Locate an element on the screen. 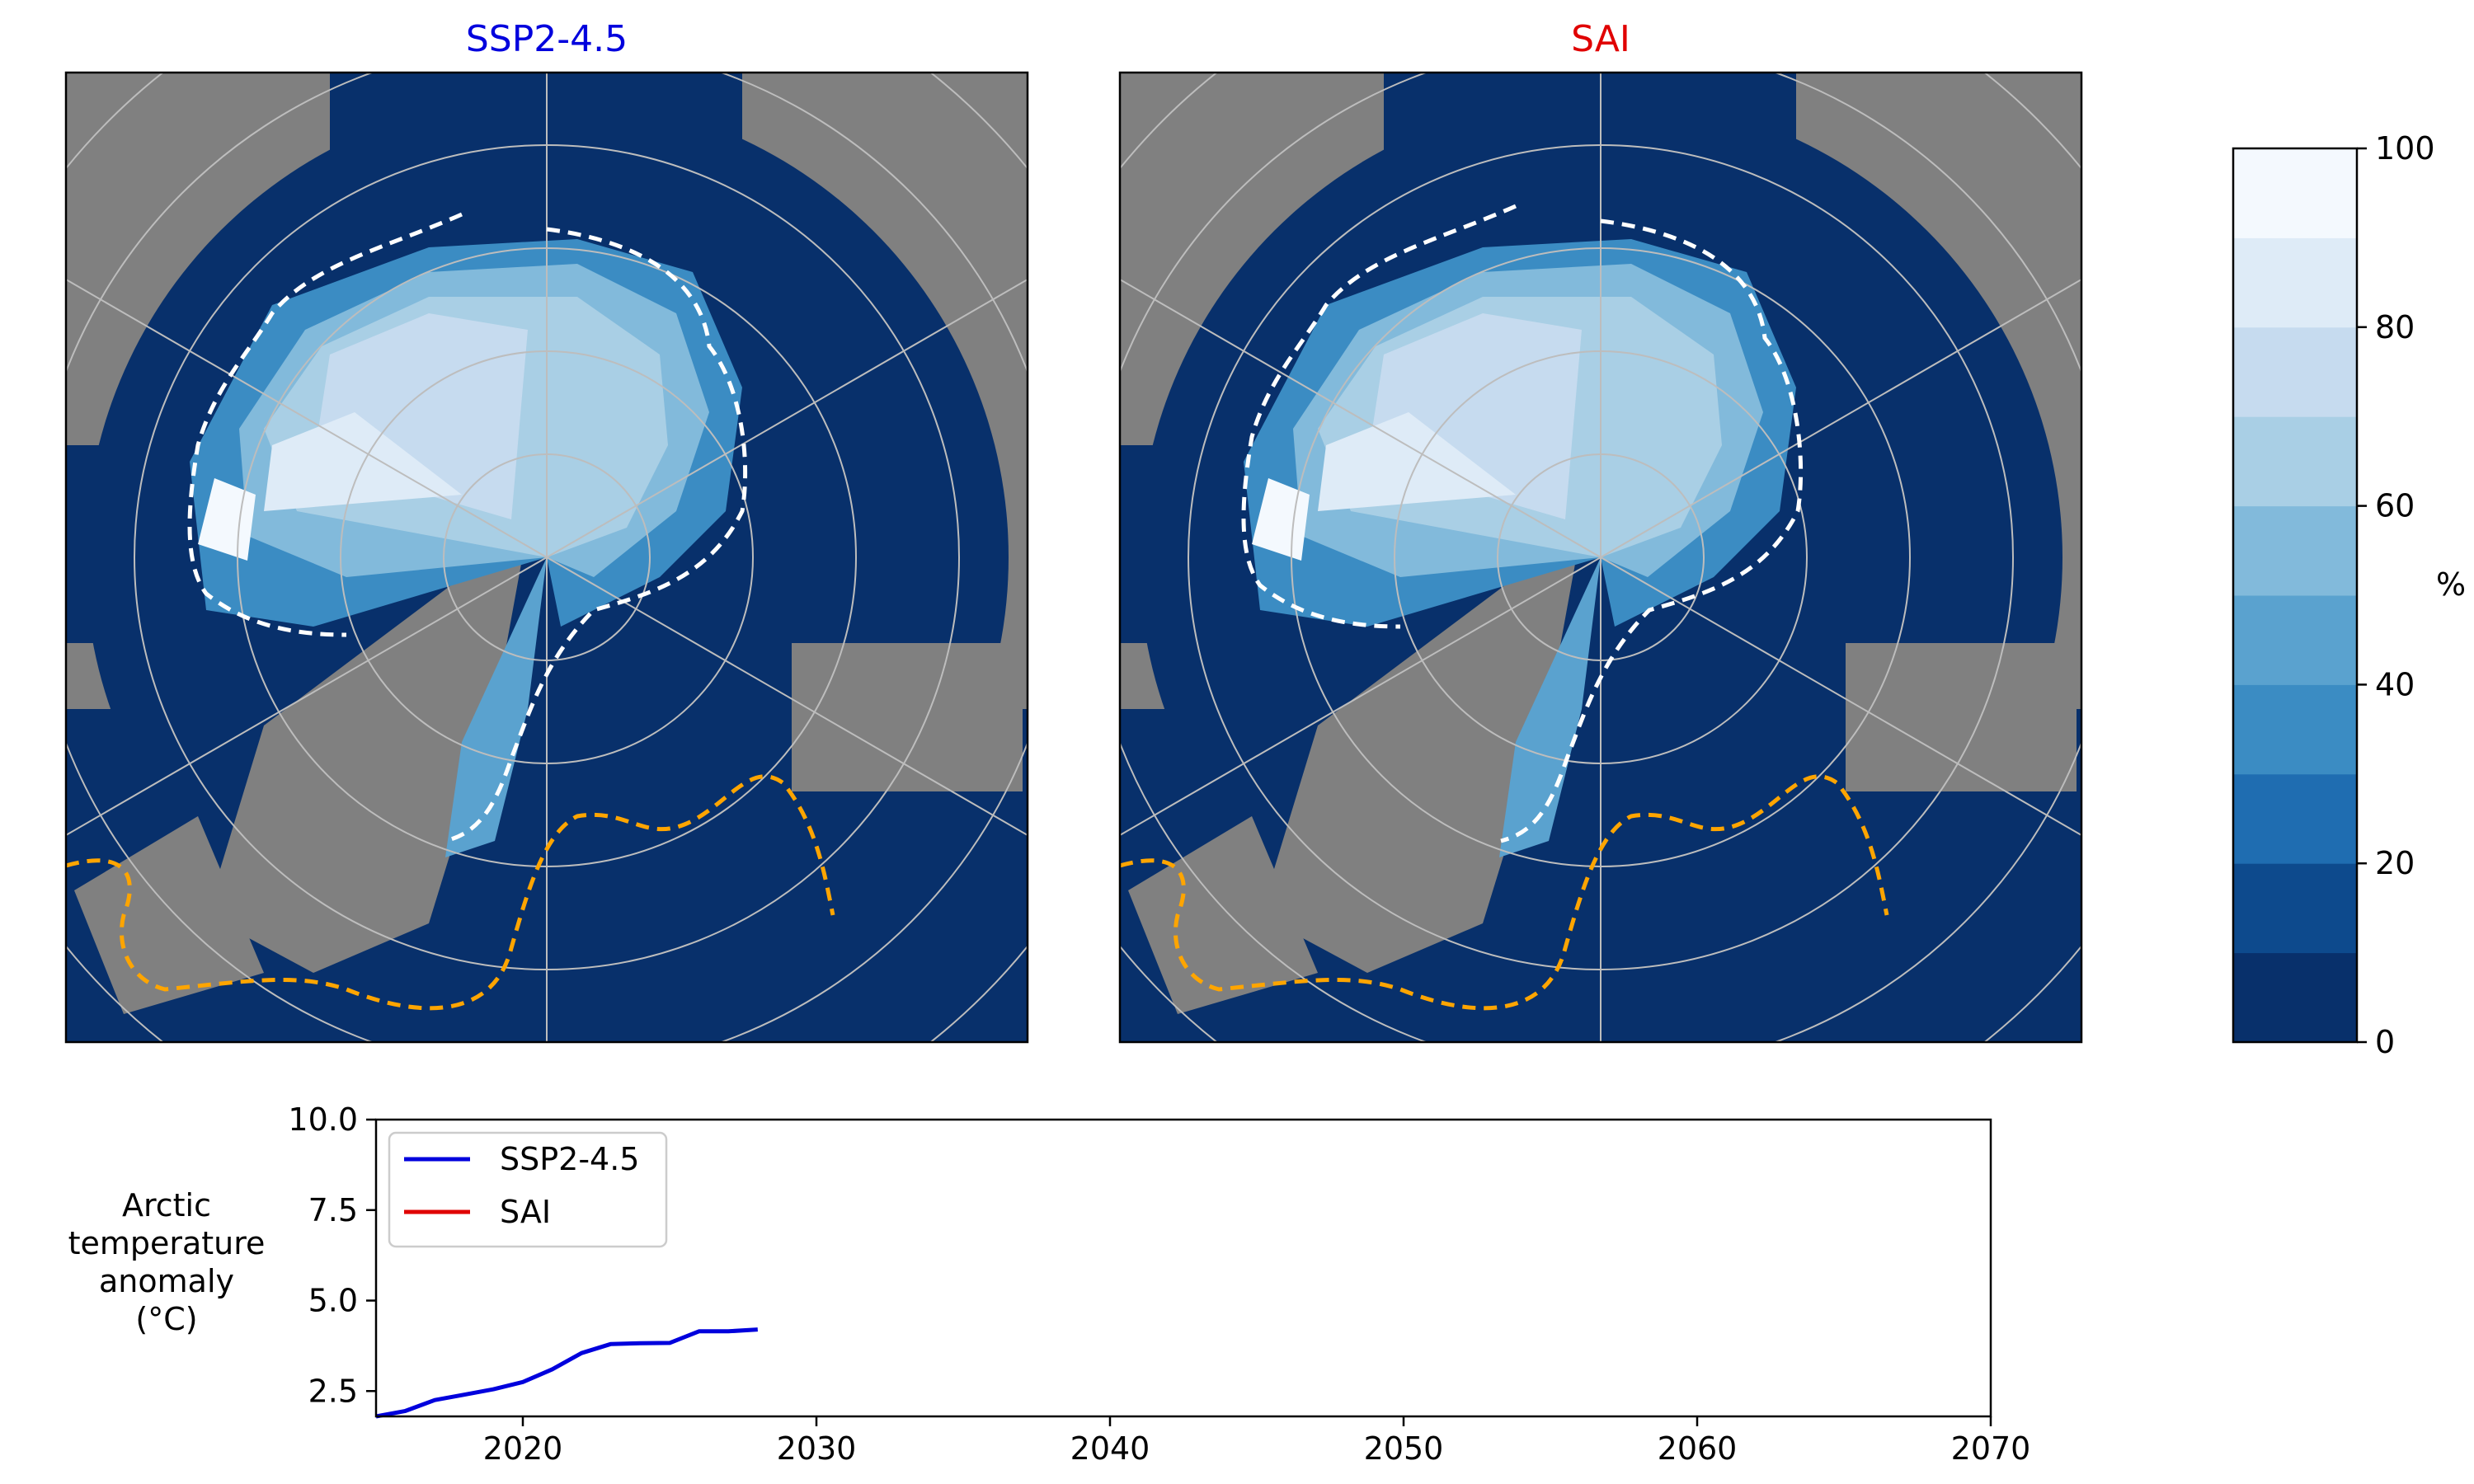  x-axis-ticks: 2020 2030 2040 2050 2060 2070 is located at coordinates (1257, 1441).